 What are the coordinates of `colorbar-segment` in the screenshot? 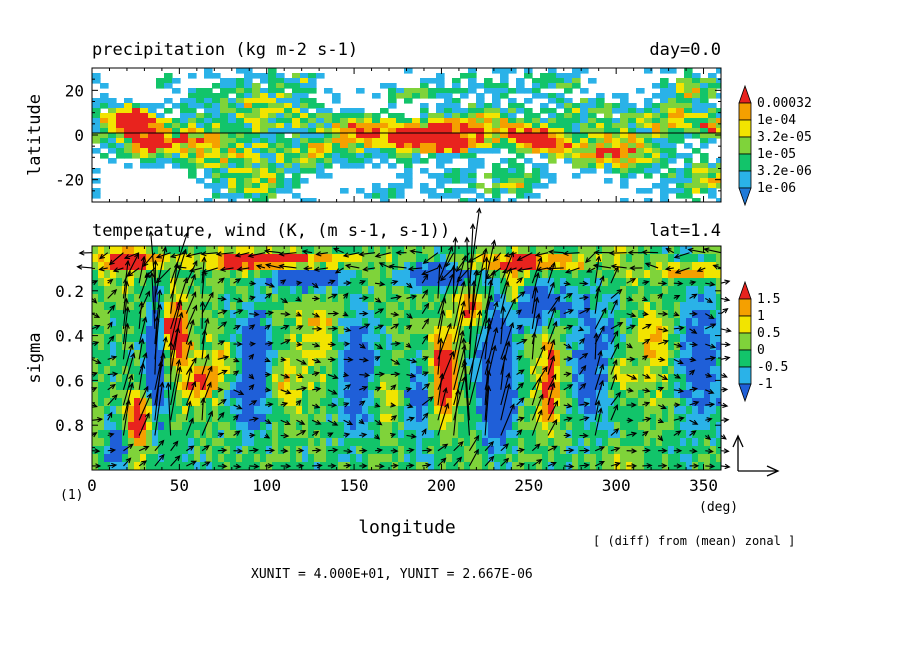 It's located at (745, 128).